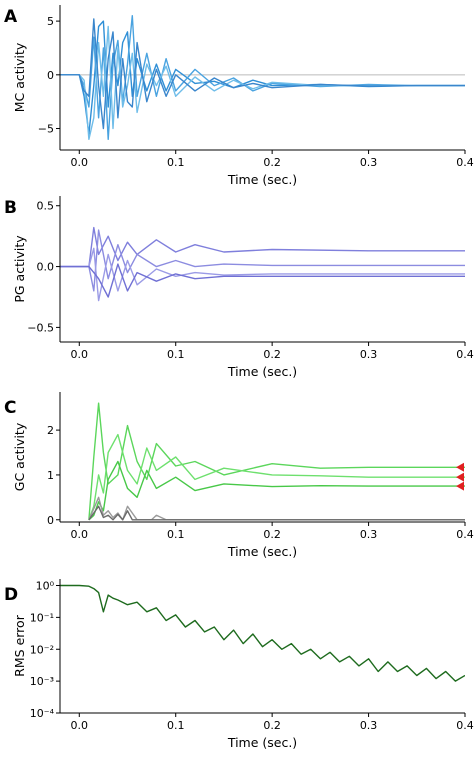 Image resolution: width=474 pixels, height=759 pixels. I want to click on panel-letter: B, so click(10, 208).